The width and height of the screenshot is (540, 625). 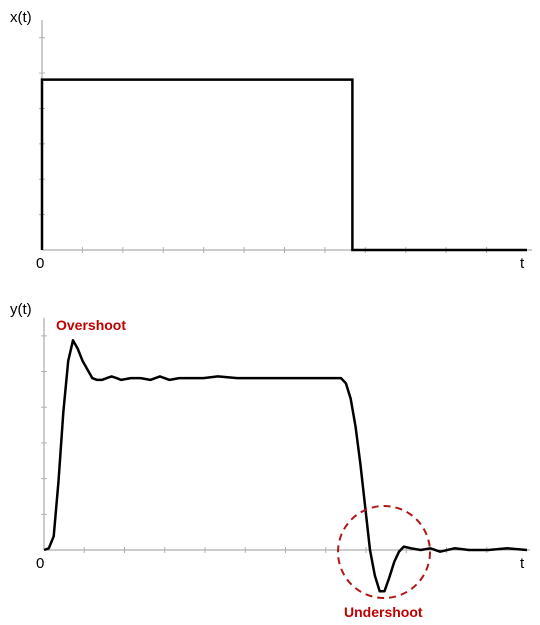 What do you see at coordinates (522, 263) in the screenshot?
I see `top-x-label: t` at bounding box center [522, 263].